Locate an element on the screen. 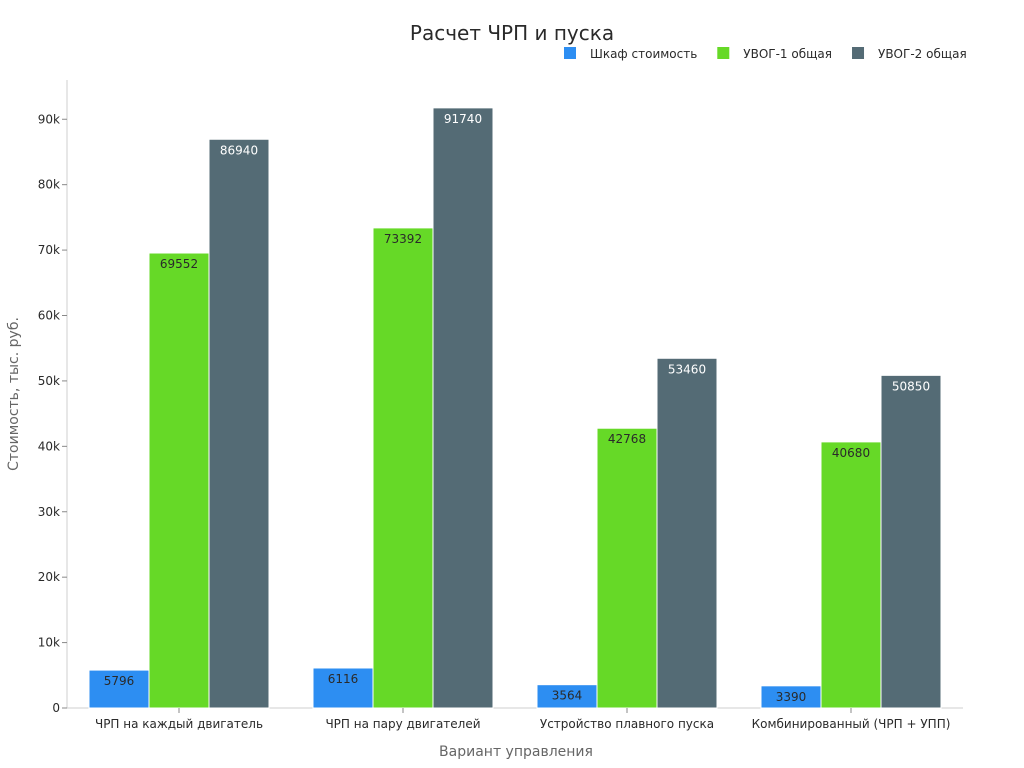 Image resolution: width=1024 pixels, height=768 pixels. bar-value-label: 53460 is located at coordinates (687, 369).